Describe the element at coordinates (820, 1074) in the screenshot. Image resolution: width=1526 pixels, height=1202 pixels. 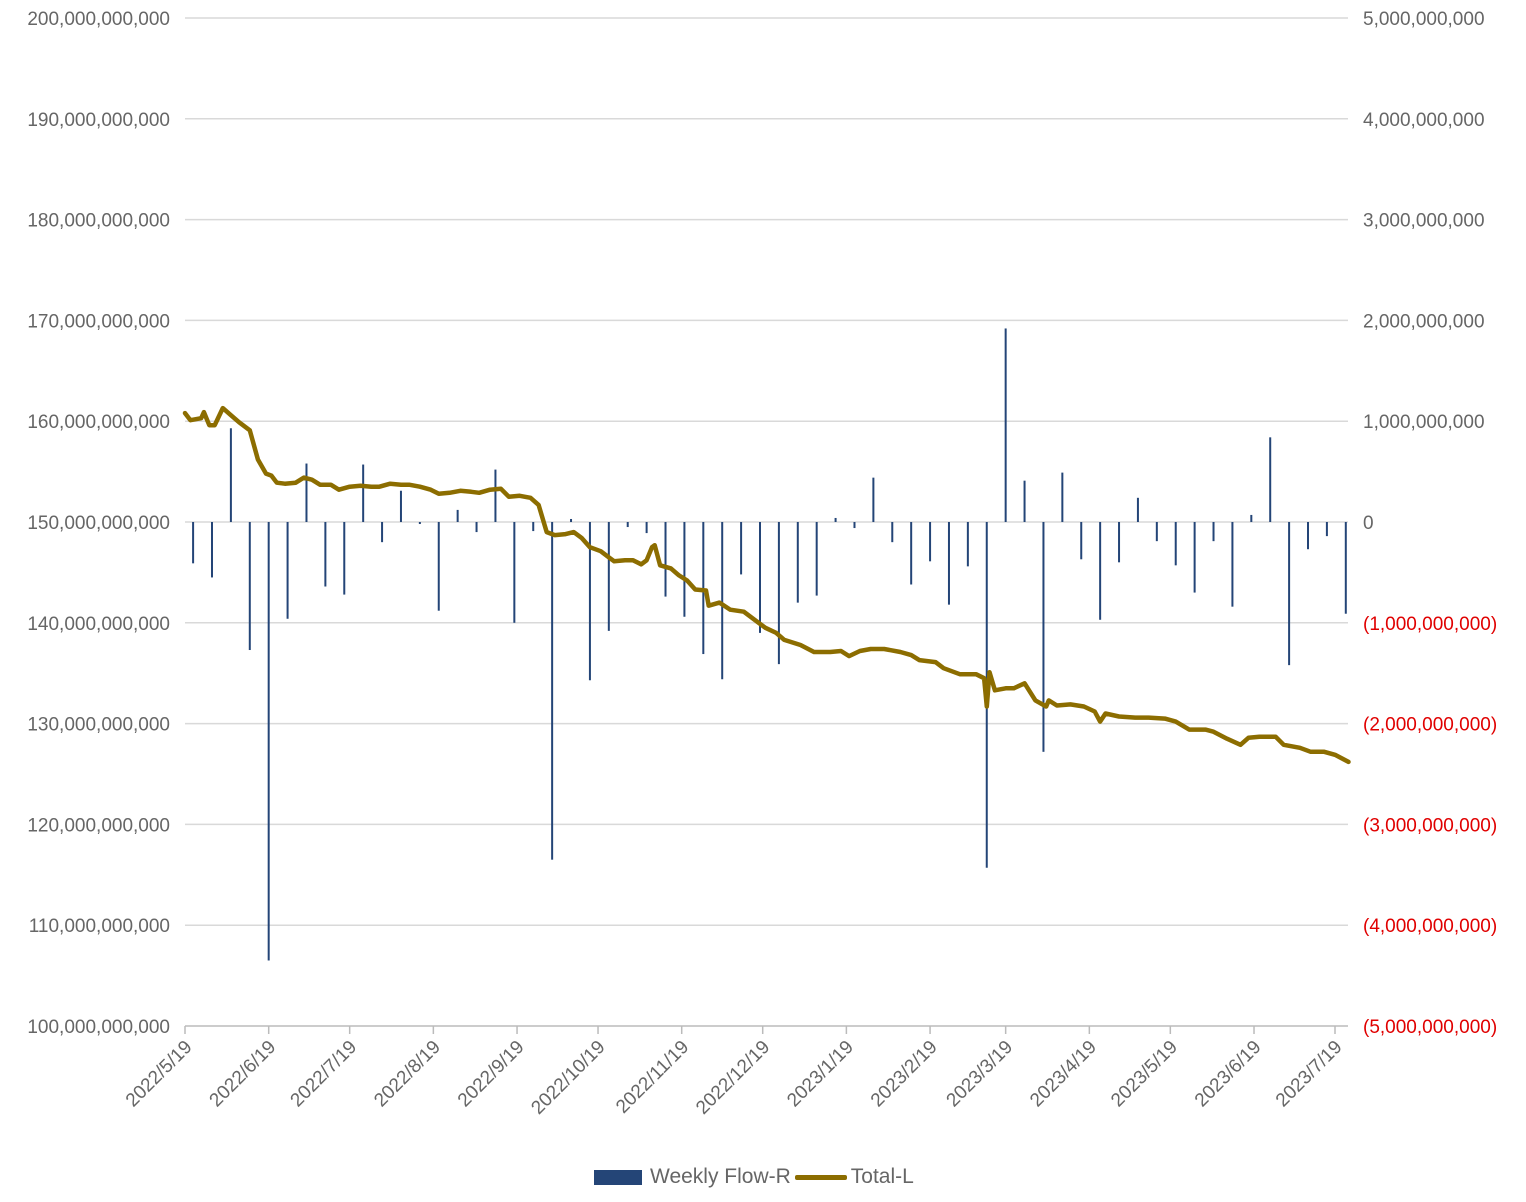
I see `x-axis-tick-label: 2023/1/19` at that location.